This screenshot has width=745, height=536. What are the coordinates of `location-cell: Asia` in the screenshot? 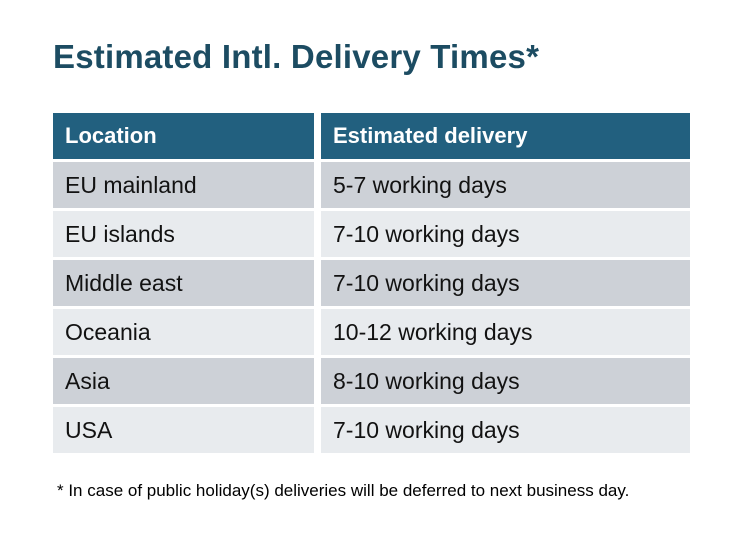 It's located at (183, 381).